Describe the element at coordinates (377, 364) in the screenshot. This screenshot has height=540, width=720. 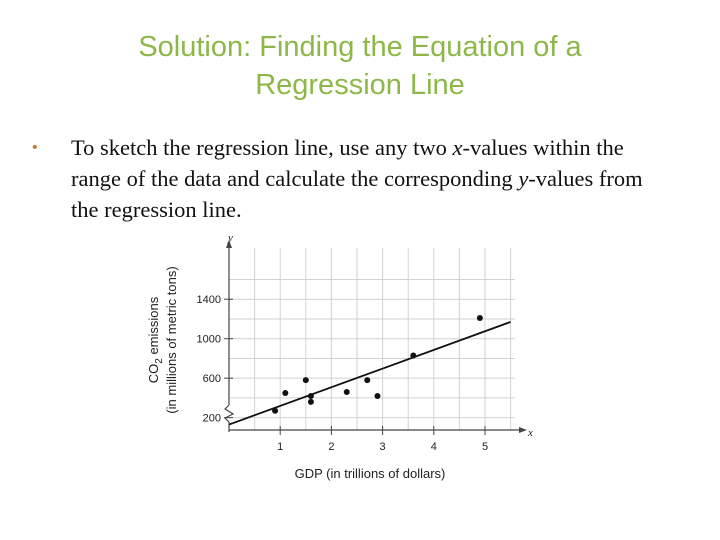
I see `data-points` at that location.